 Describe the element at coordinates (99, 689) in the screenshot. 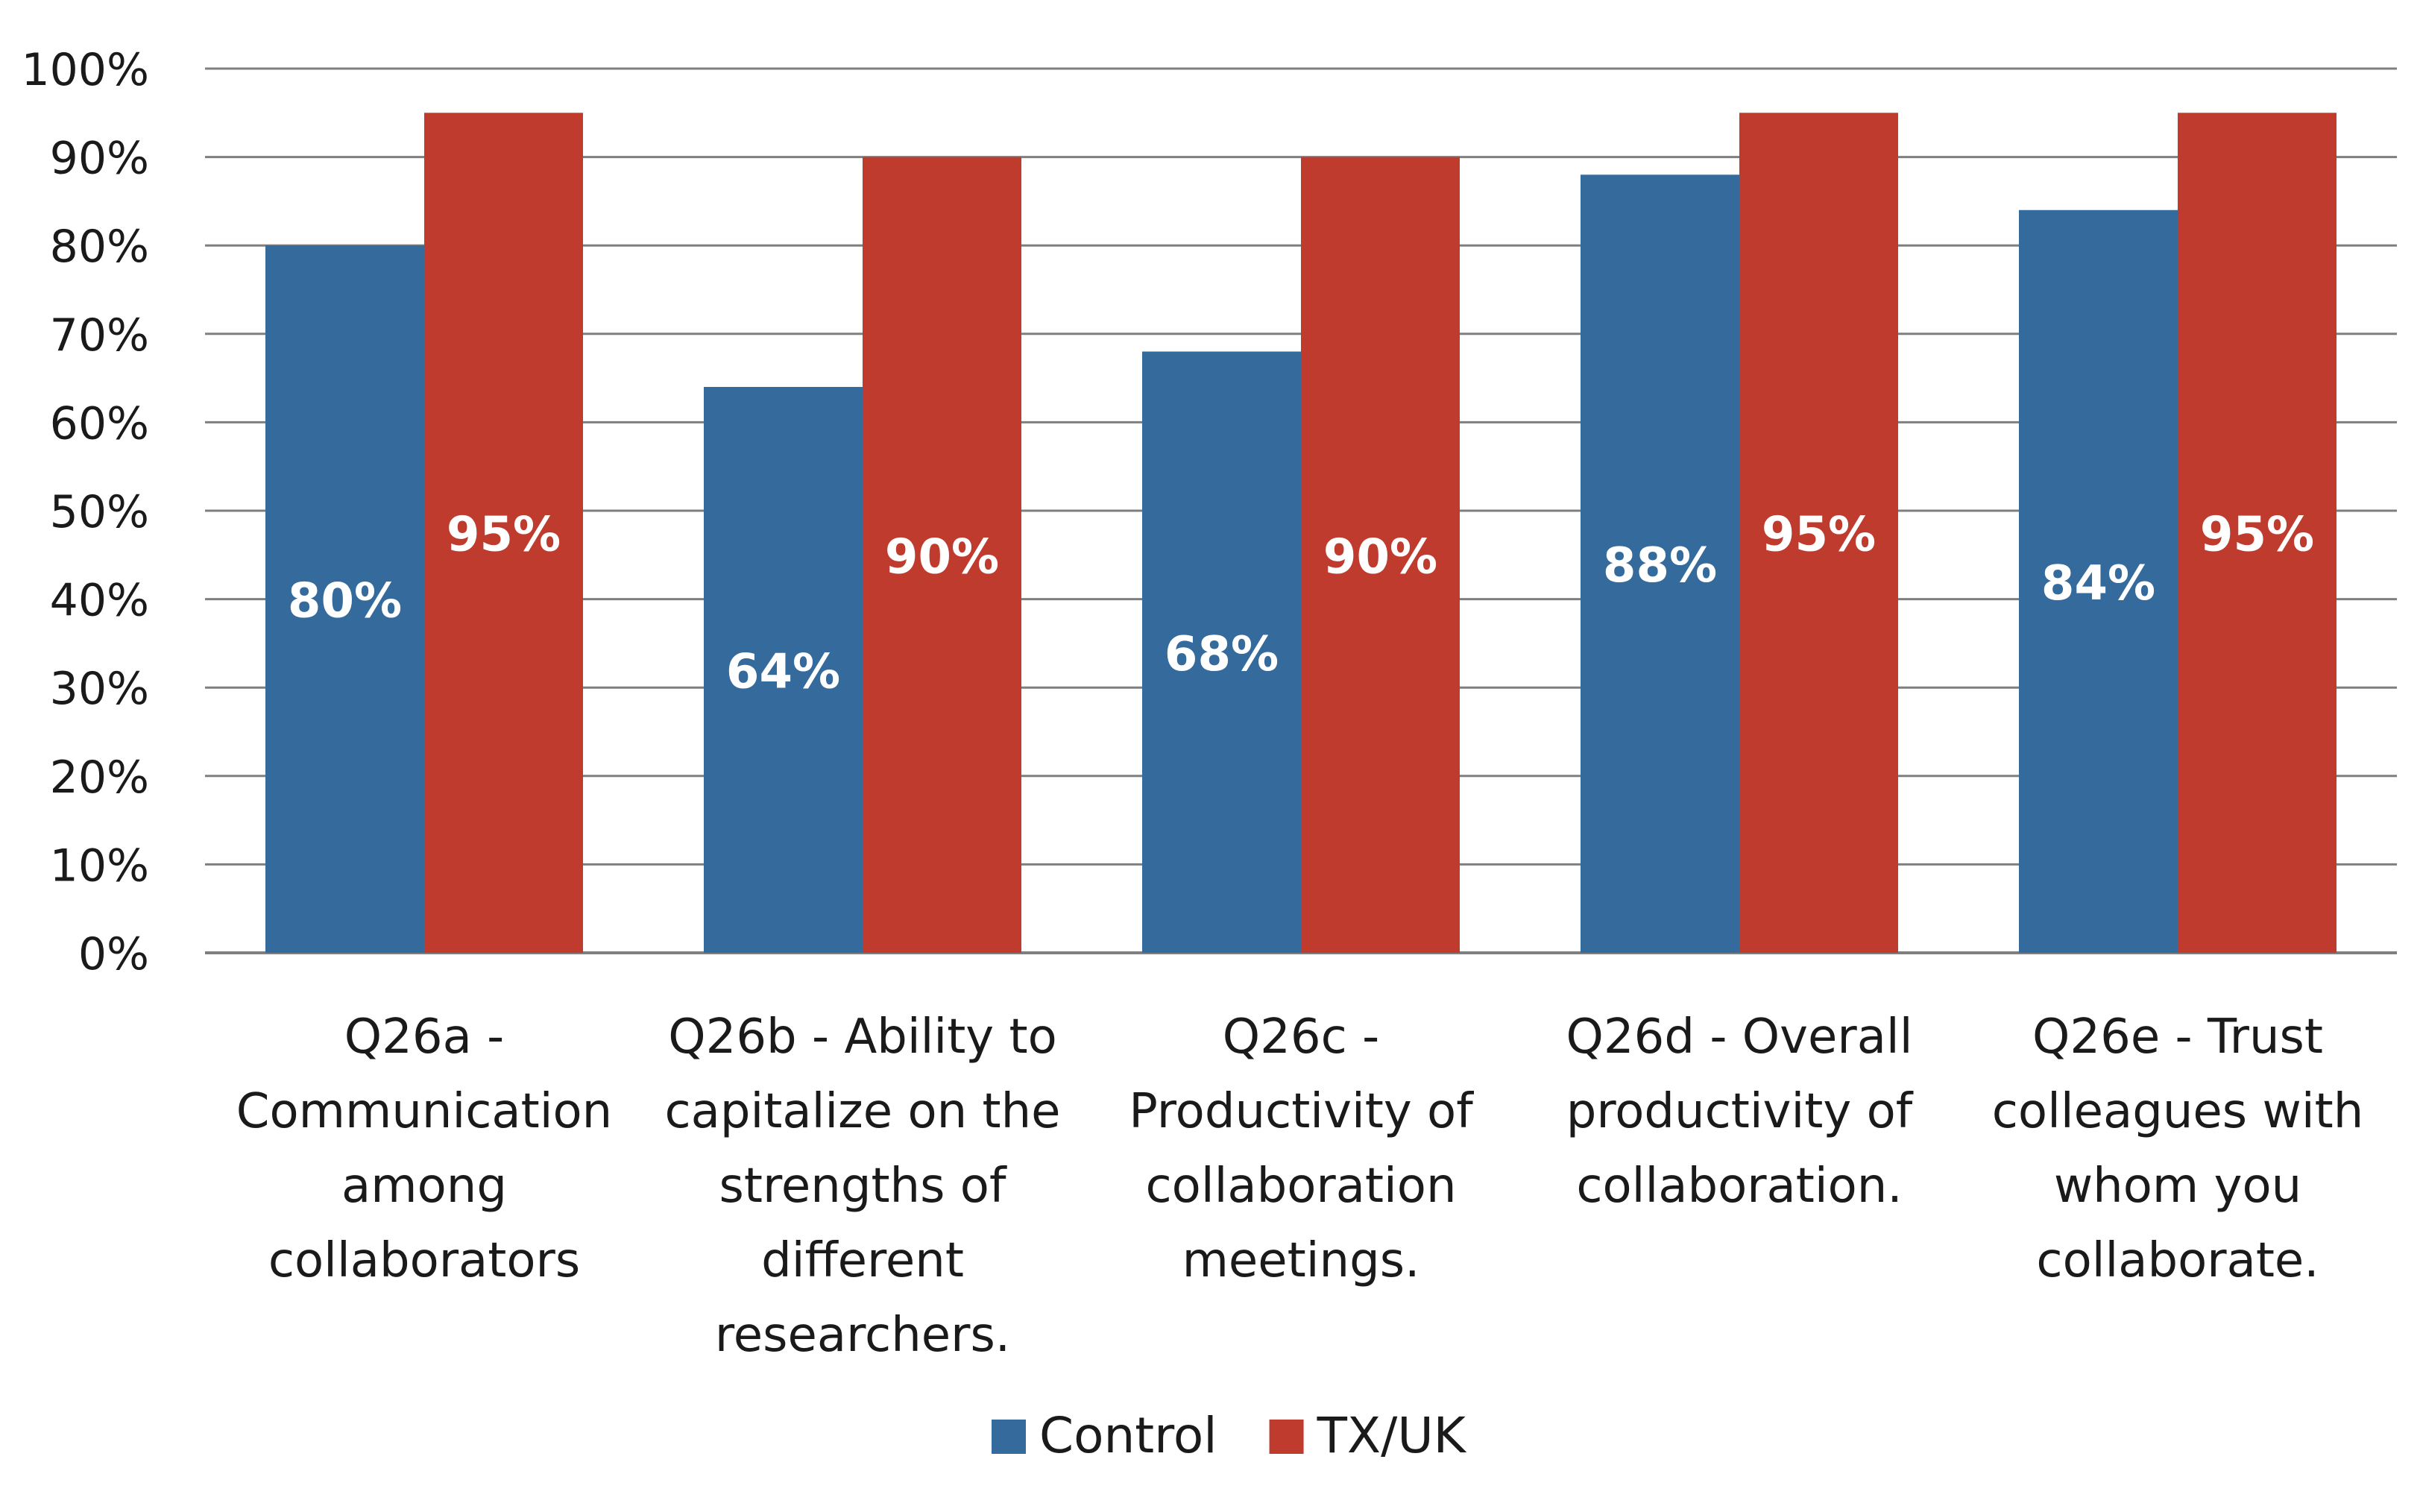

I see `y-tick-label: 30%` at that location.